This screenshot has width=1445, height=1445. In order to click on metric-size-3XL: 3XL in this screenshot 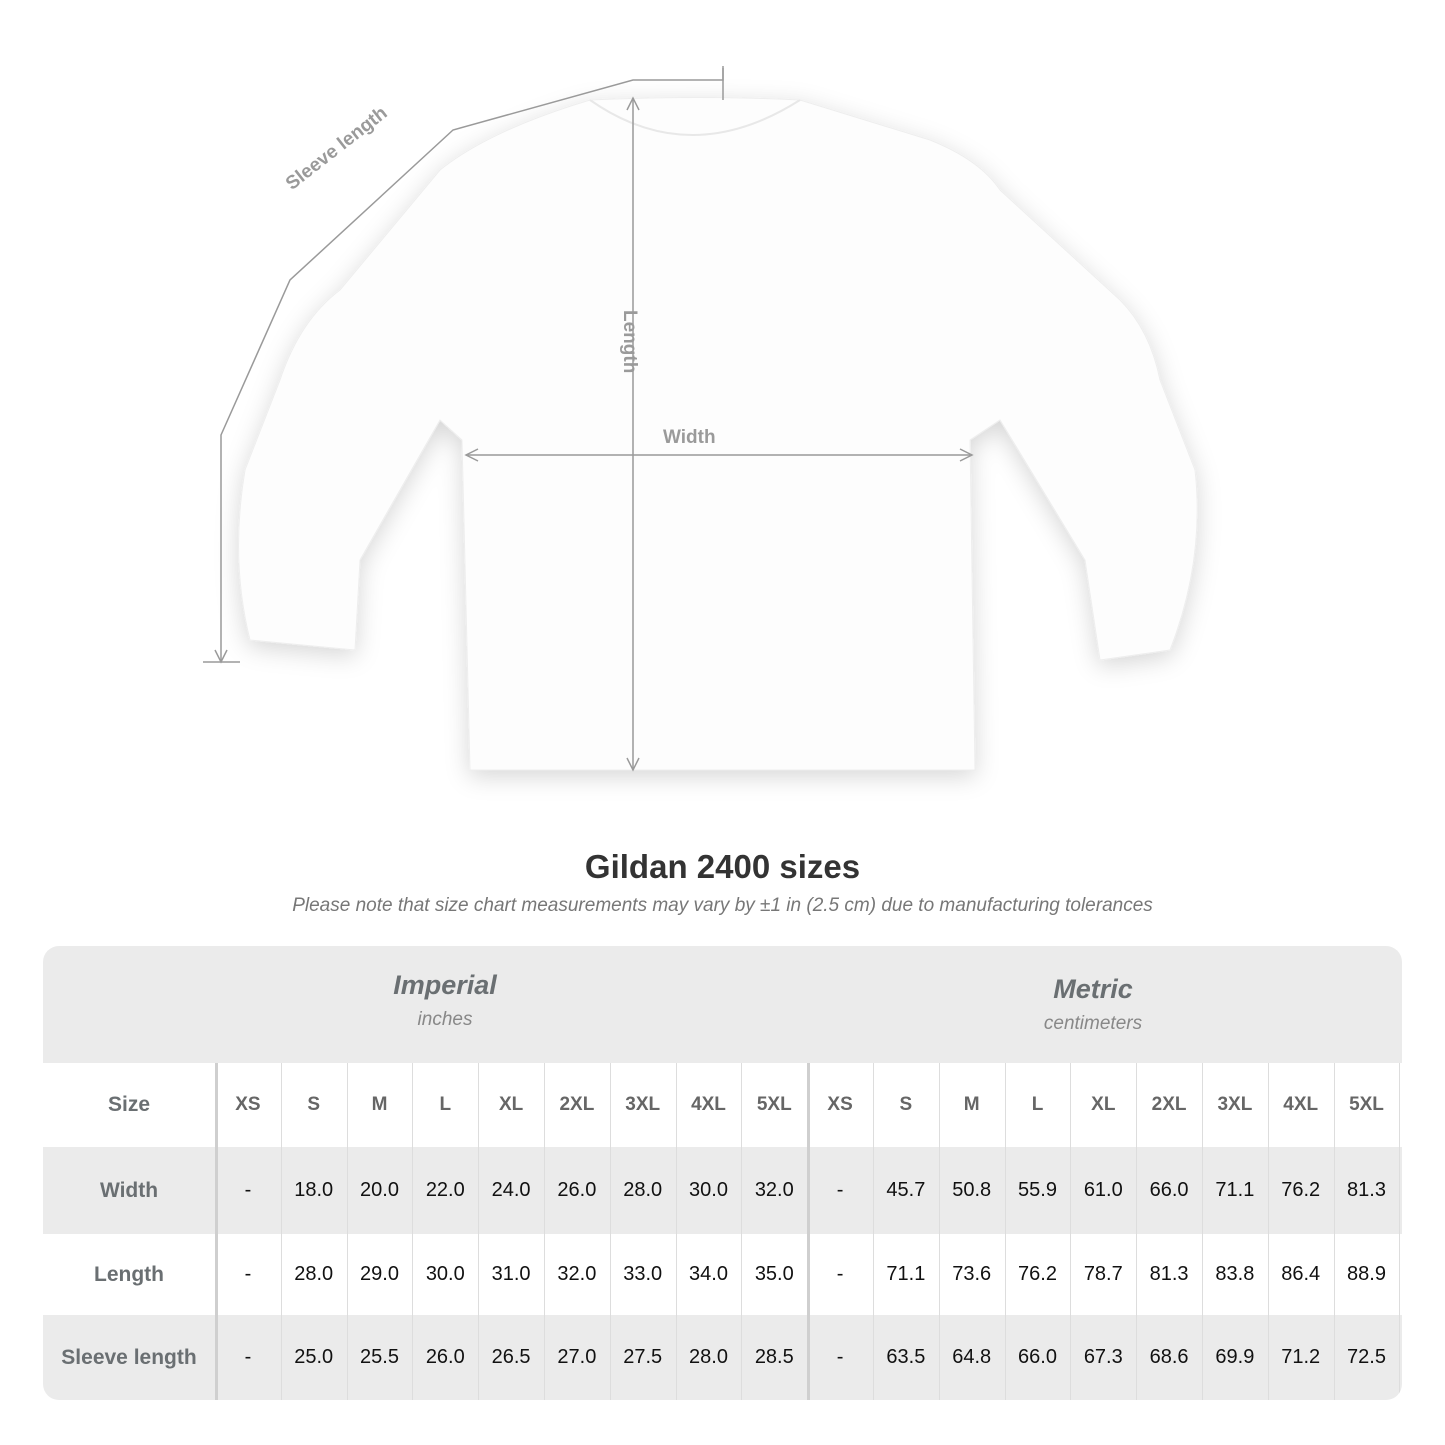, I will do `click(1235, 1104)`.